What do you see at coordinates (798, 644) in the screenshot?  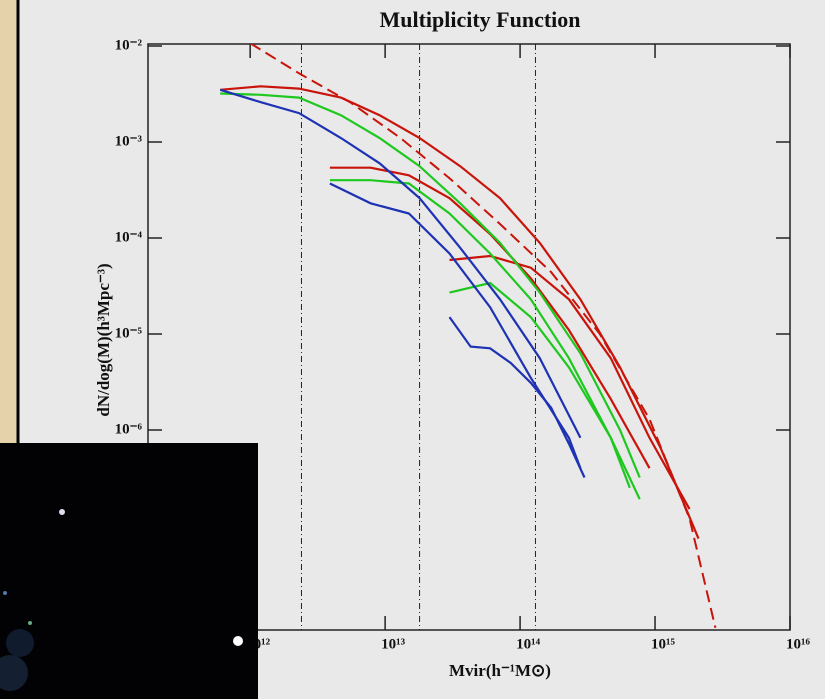 I see `x-tick-label: 10¹⁶` at bounding box center [798, 644].